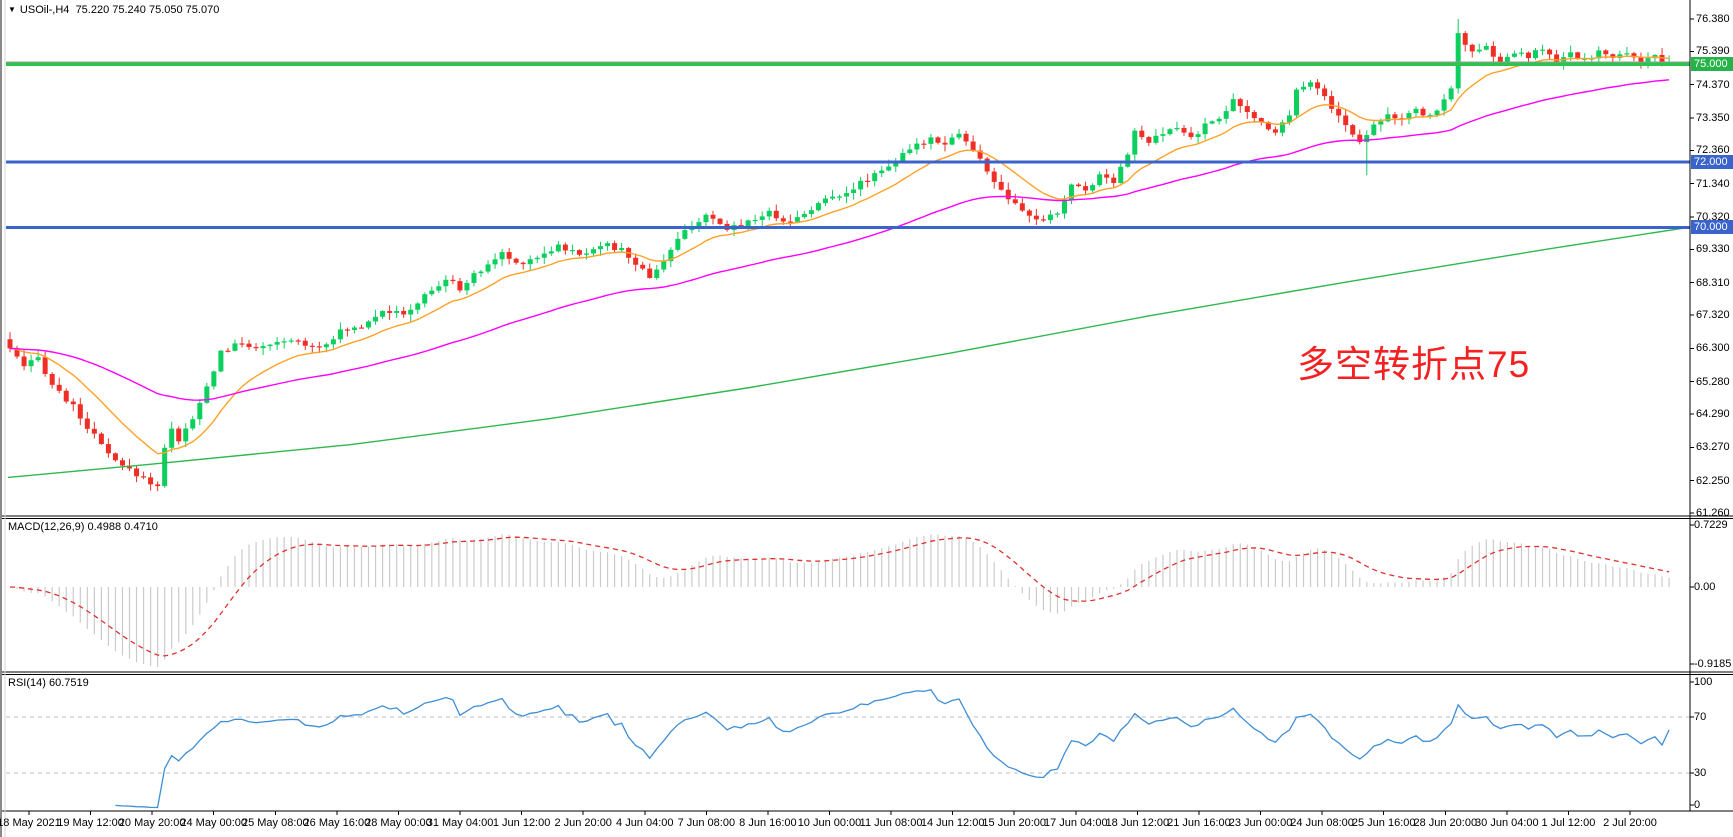 This screenshot has width=1733, height=837. I want to click on time-axis-label: 2 Jul 20:00, so click(1630, 823).